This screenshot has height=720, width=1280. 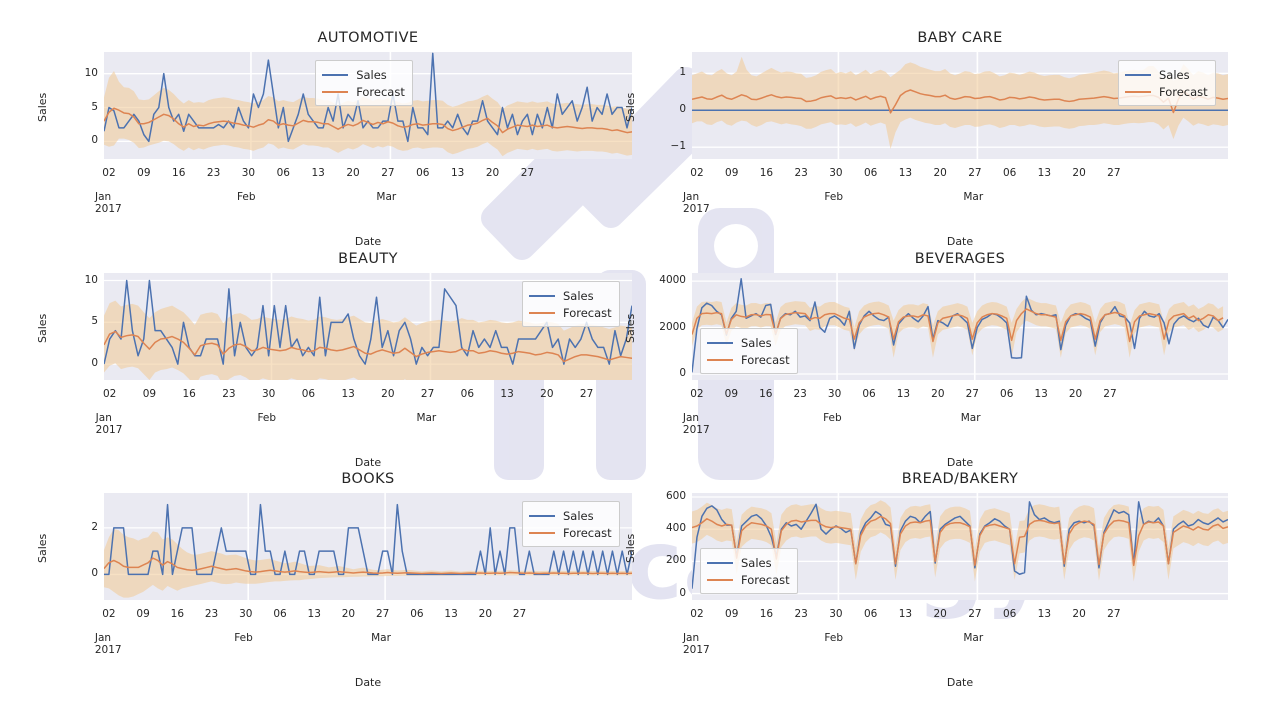 What do you see at coordinates (672, 280) in the screenshot?
I see `y-tick-label: 4000` at bounding box center [672, 280].